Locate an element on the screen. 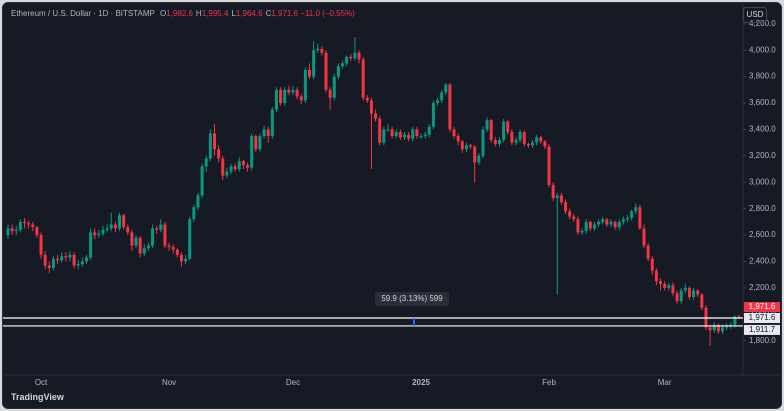 The image size is (784, 411). ohlc-key: L is located at coordinates (233, 13).